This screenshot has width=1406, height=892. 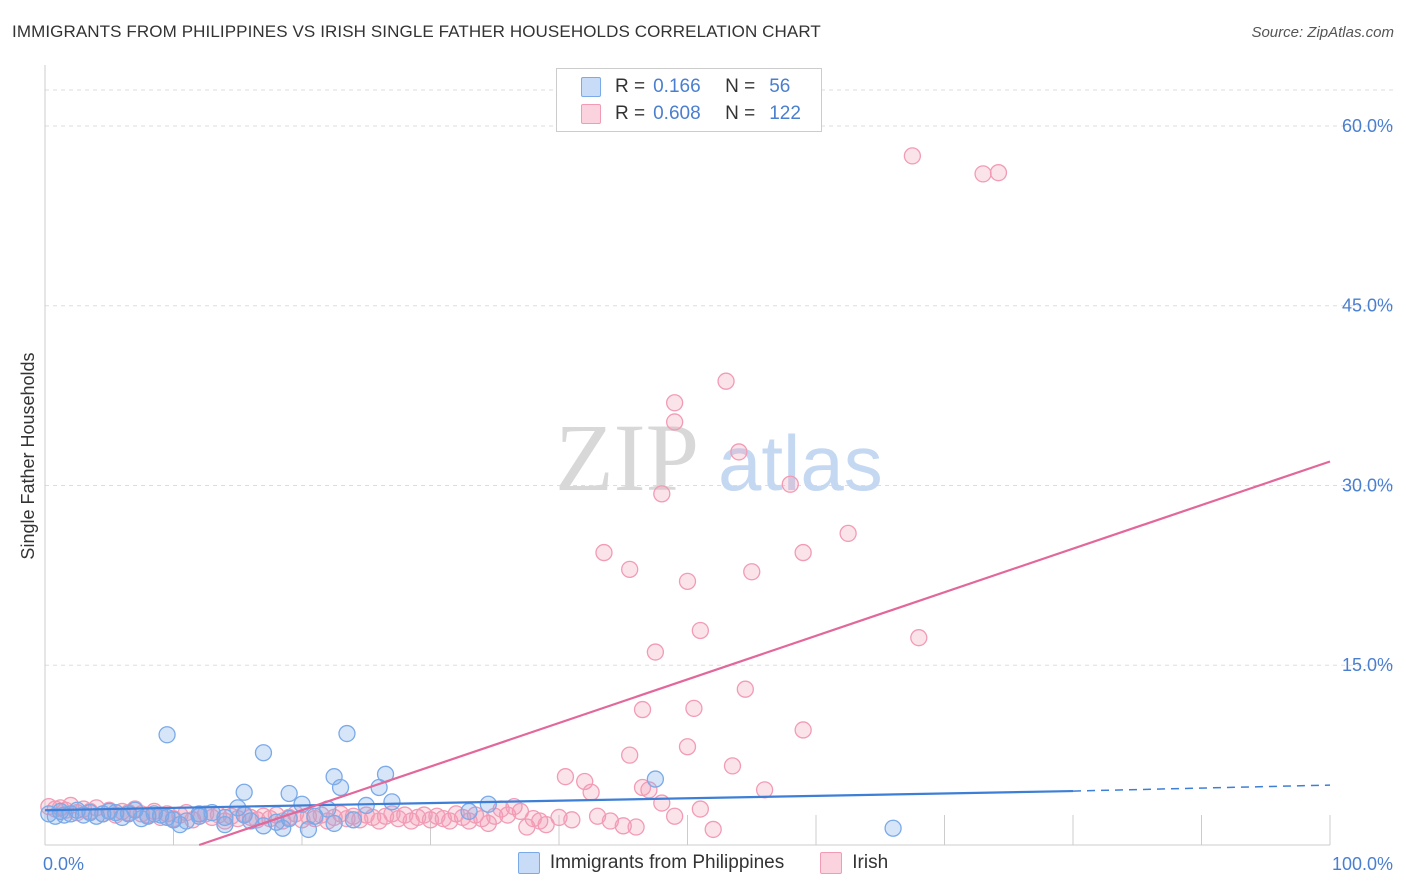 I want to click on legend-row-irish: R = 0.608 N = 122, so click(x=691, y=114).